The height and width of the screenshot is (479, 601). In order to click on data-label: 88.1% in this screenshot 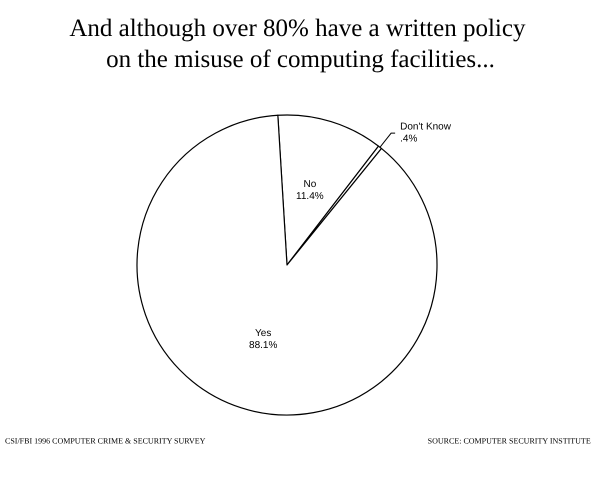, I will do `click(263, 345)`.